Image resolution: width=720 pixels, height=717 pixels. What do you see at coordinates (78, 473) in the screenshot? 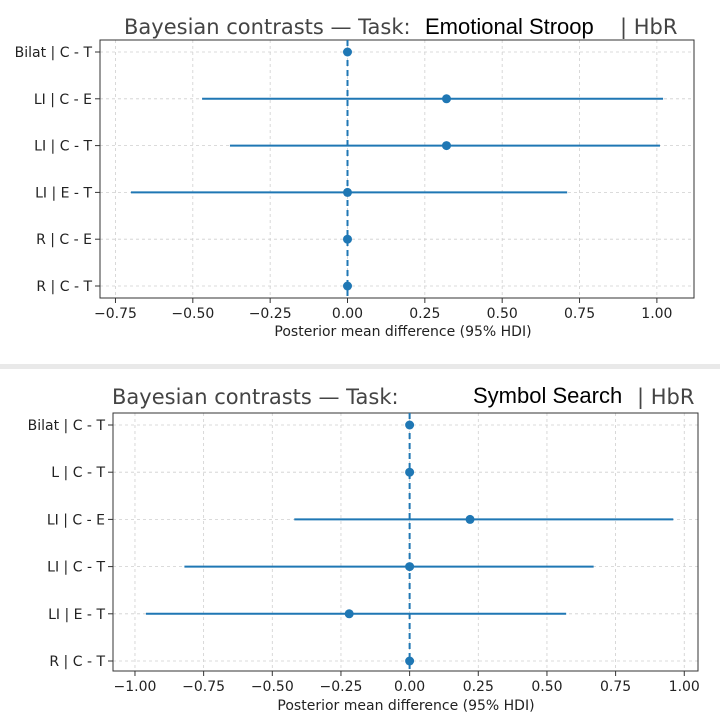
I see `y-tick-label: L | C - T` at bounding box center [78, 473].